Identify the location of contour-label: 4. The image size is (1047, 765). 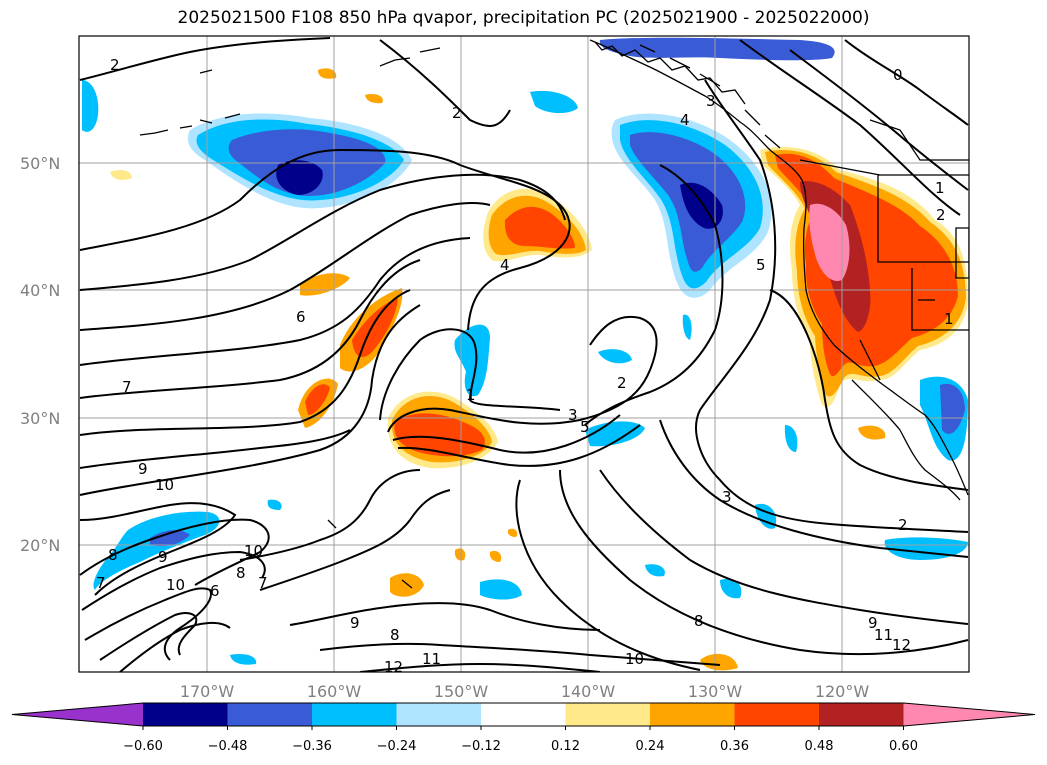
(685, 120).